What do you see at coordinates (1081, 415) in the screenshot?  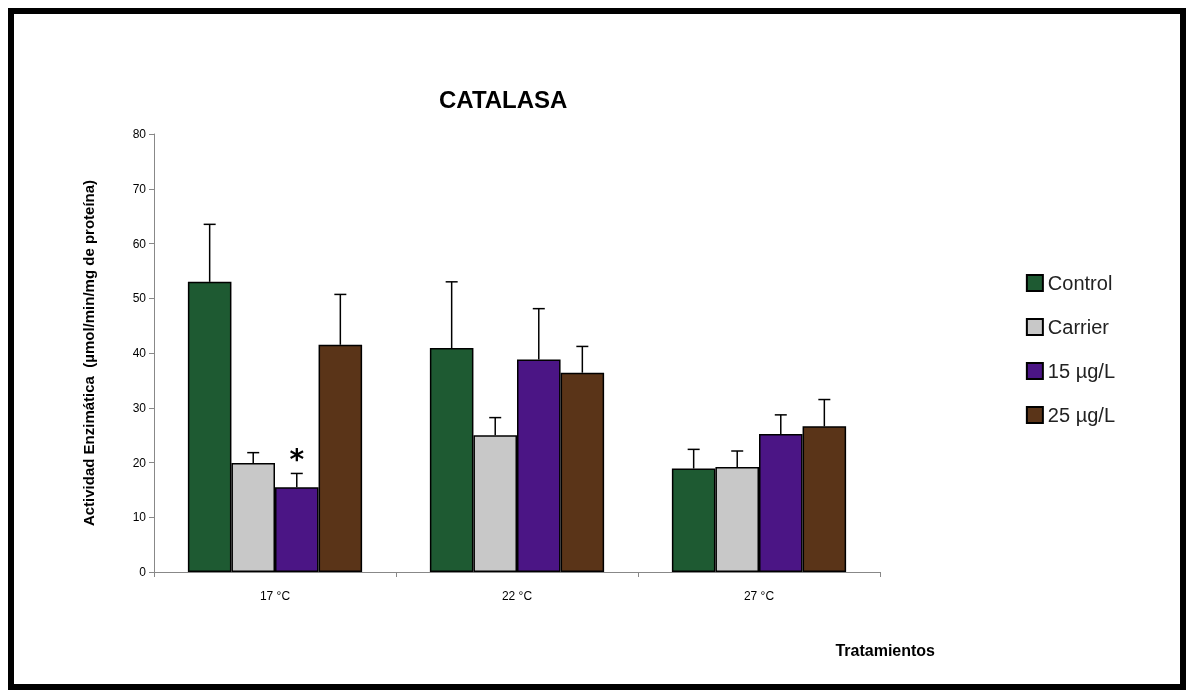 I see `legend-label: 25 µg/L` at bounding box center [1081, 415].